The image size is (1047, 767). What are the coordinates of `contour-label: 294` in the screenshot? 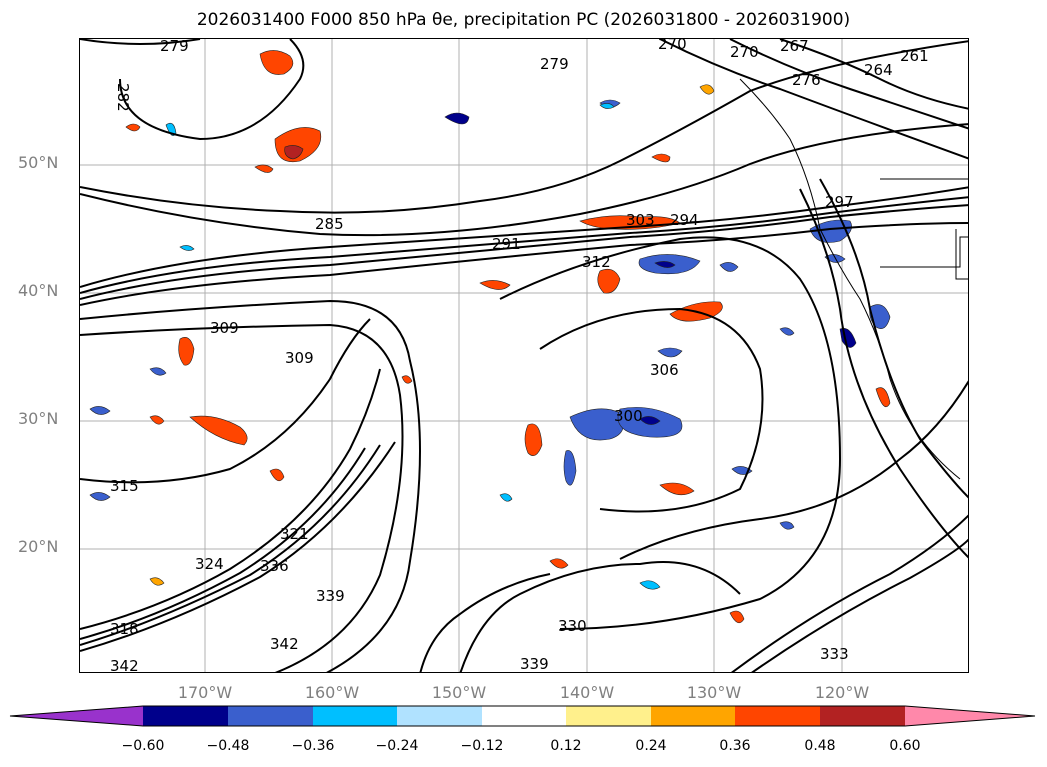 It's located at (684, 220).